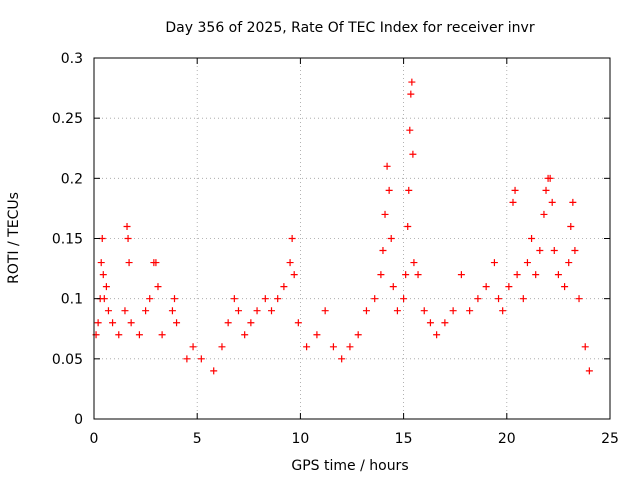  Describe the element at coordinates (14, 238) in the screenshot. I see `y-axis-label: ROTI / TECUs` at that location.